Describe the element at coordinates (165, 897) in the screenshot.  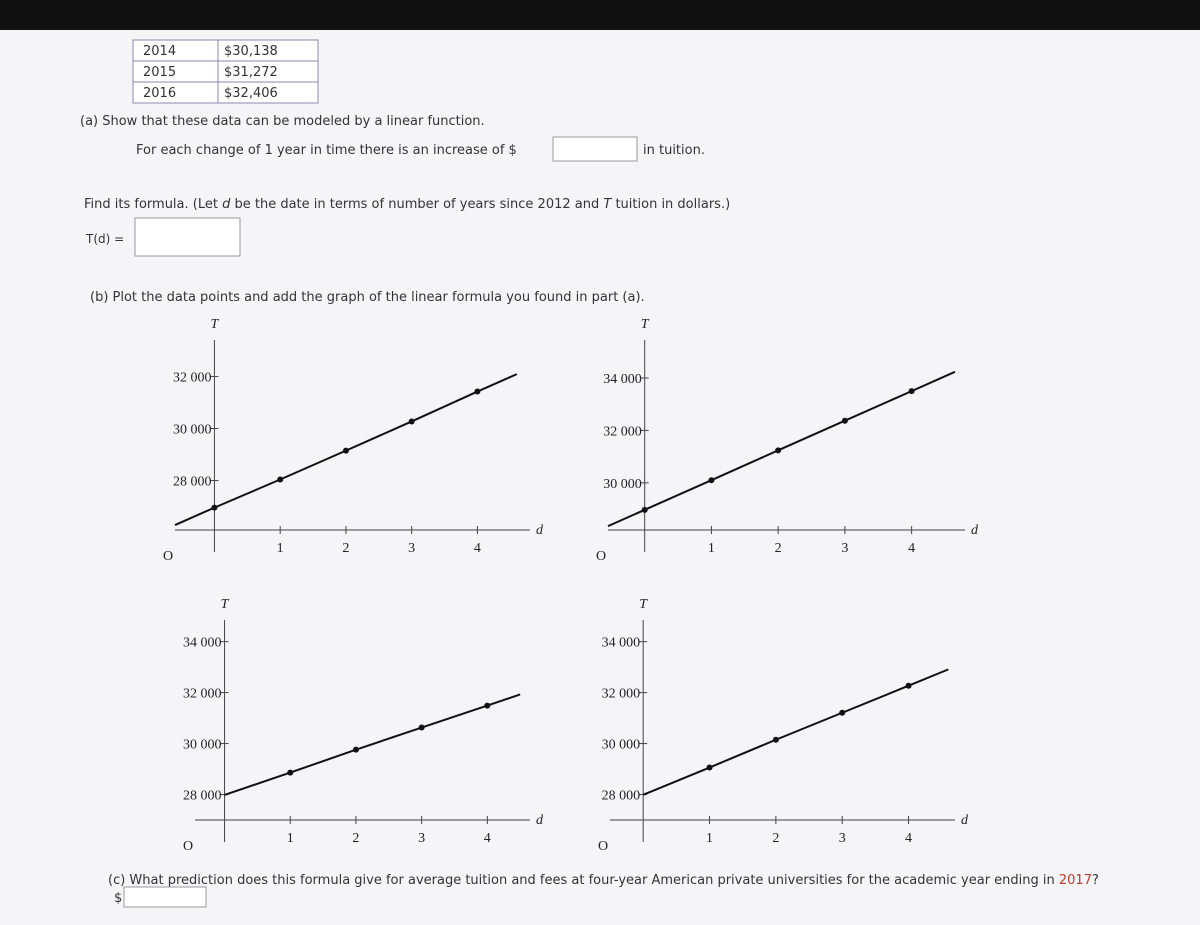
I see `prediction-input` at that location.